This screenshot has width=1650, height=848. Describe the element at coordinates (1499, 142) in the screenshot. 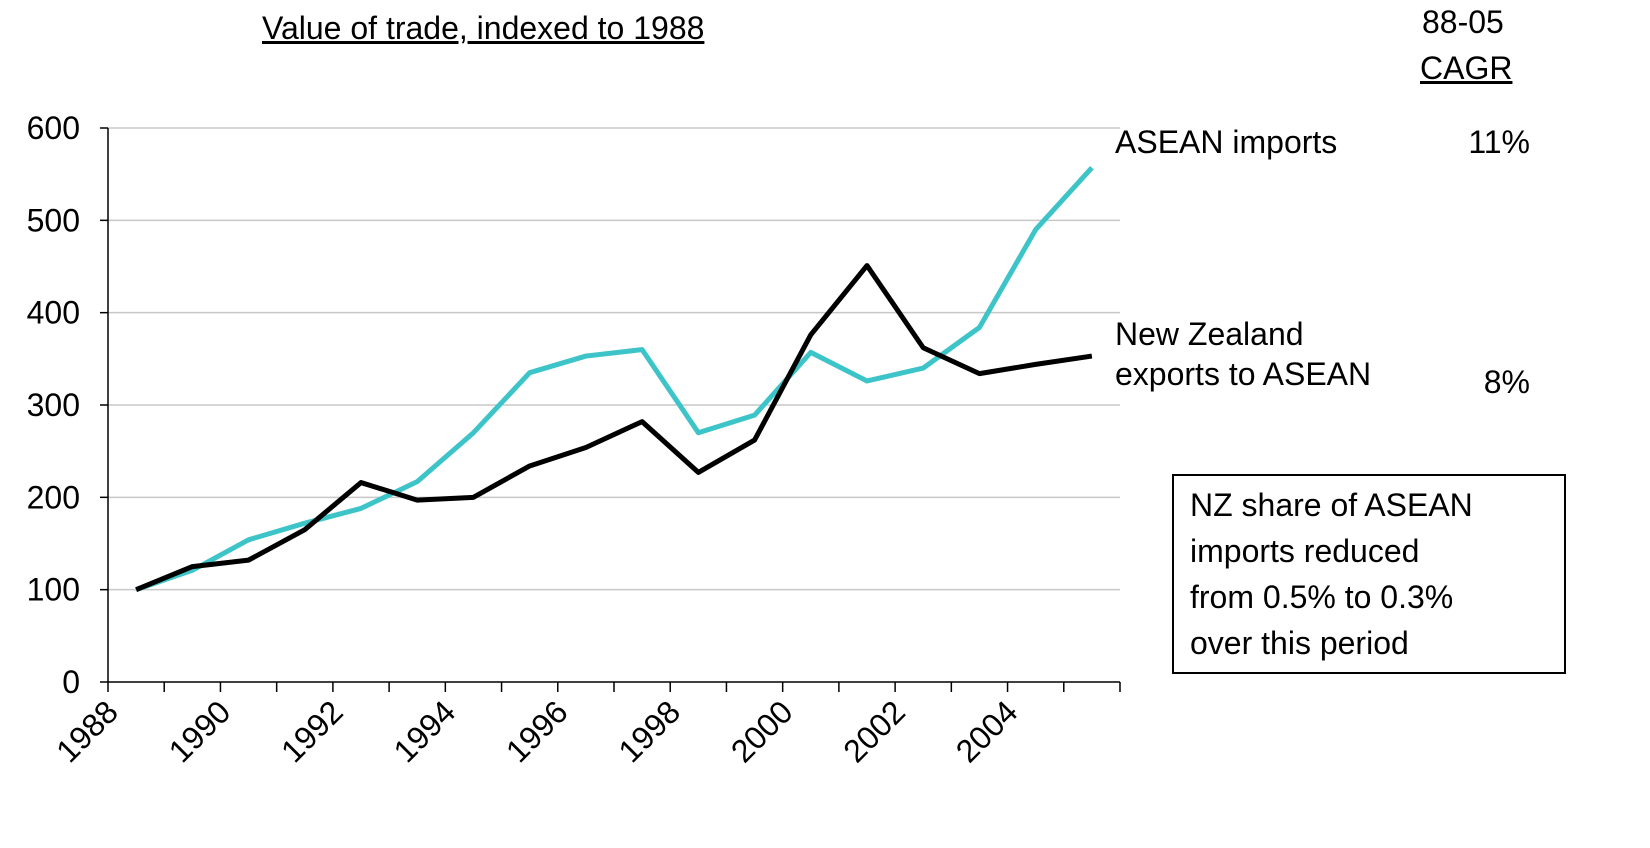

I see `cagr-value: 11%` at that location.